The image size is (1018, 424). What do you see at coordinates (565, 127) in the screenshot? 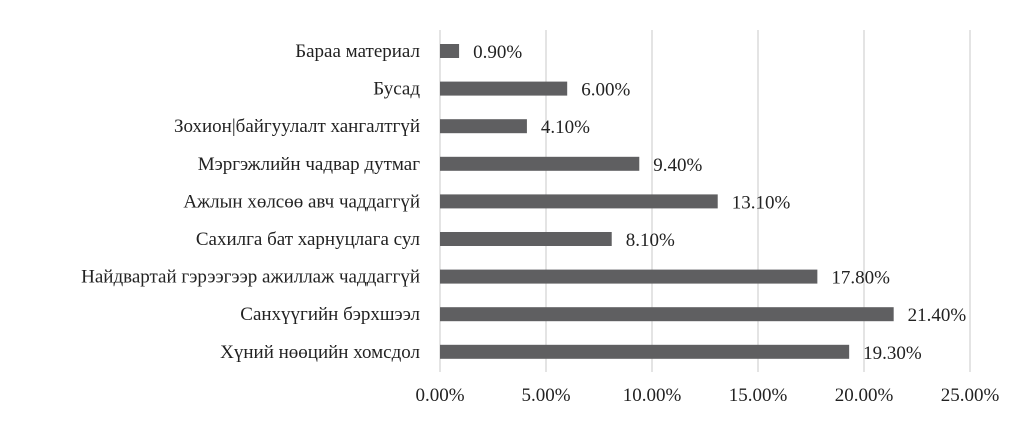
I see `data-label: 4.10%` at bounding box center [565, 127].